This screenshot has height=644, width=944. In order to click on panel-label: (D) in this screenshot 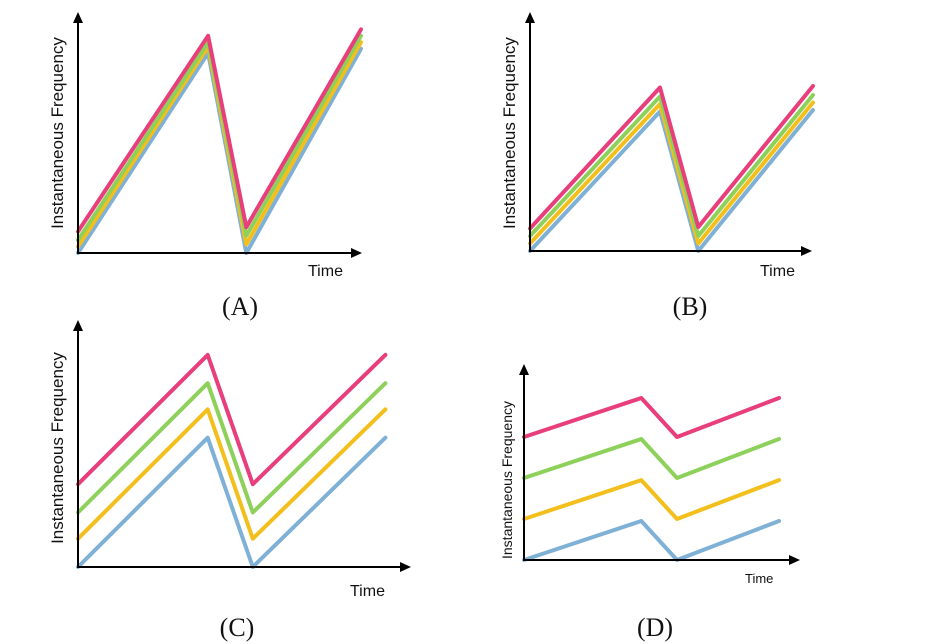, I will do `click(655, 627)`.